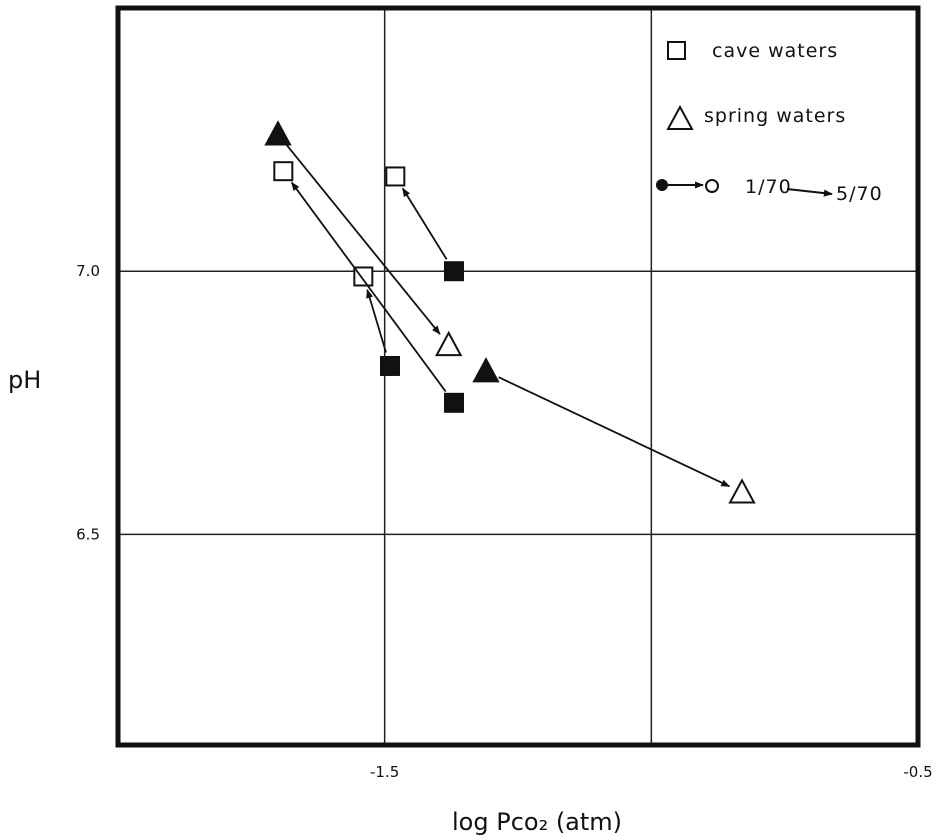 The width and height of the screenshot is (943, 840). I want to click on x-tick-label-1: -0.5, so click(917, 772).